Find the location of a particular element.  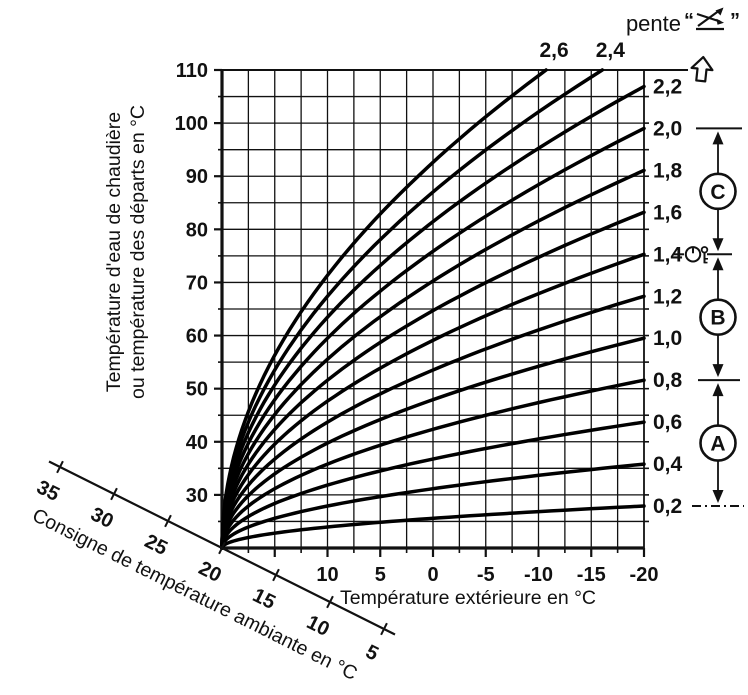

zone-annotations: C B A is located at coordinates (709, 317).